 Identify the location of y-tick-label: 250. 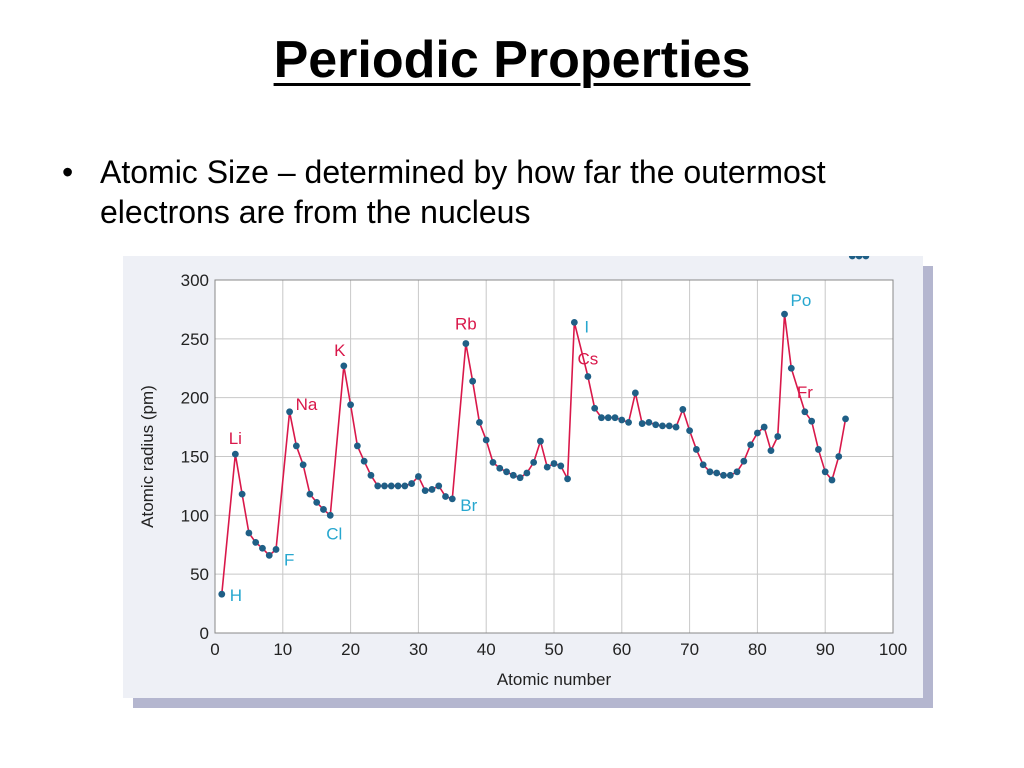
(195, 339).